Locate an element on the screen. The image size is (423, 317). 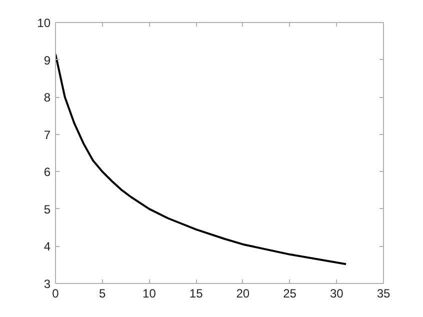
y-tick-label: 7 is located at coordinates (47, 135).